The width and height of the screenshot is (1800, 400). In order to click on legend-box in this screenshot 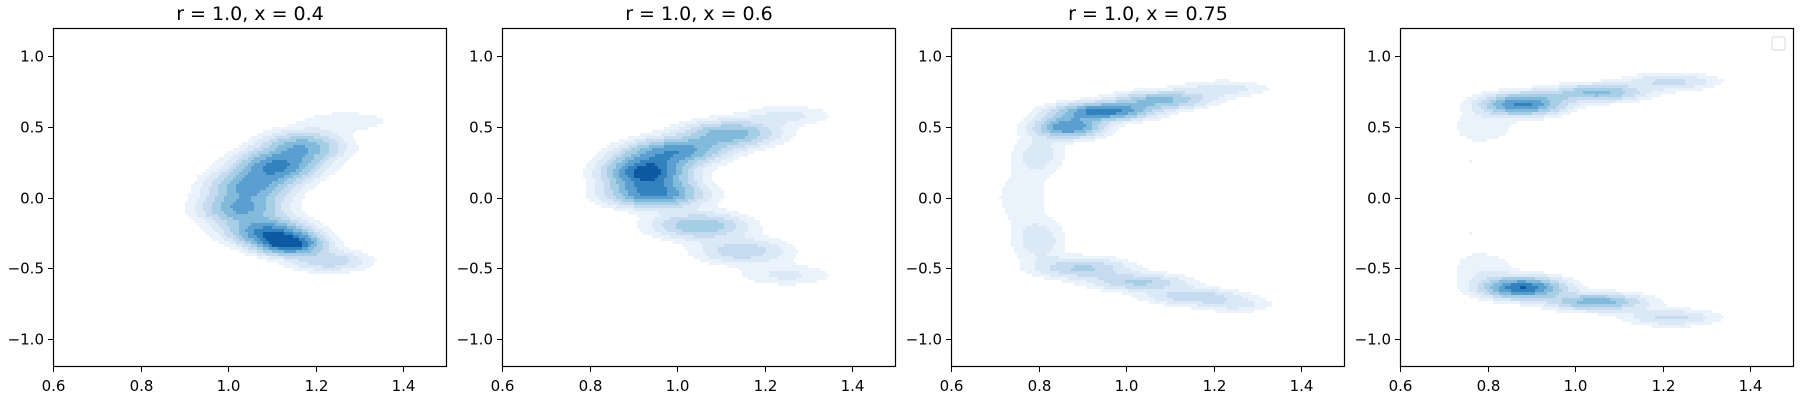, I will do `click(1778, 43)`.